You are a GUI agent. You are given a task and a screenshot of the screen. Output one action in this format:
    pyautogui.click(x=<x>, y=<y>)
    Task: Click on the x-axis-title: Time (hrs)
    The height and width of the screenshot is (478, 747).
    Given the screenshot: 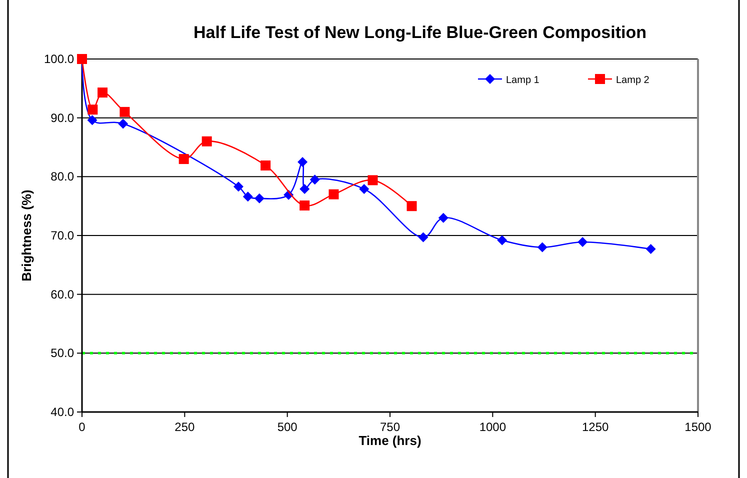 What is the action you would take?
    pyautogui.click(x=390, y=440)
    